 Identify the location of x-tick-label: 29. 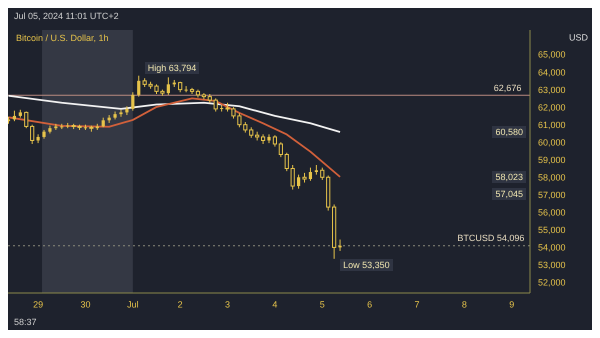
(38, 304).